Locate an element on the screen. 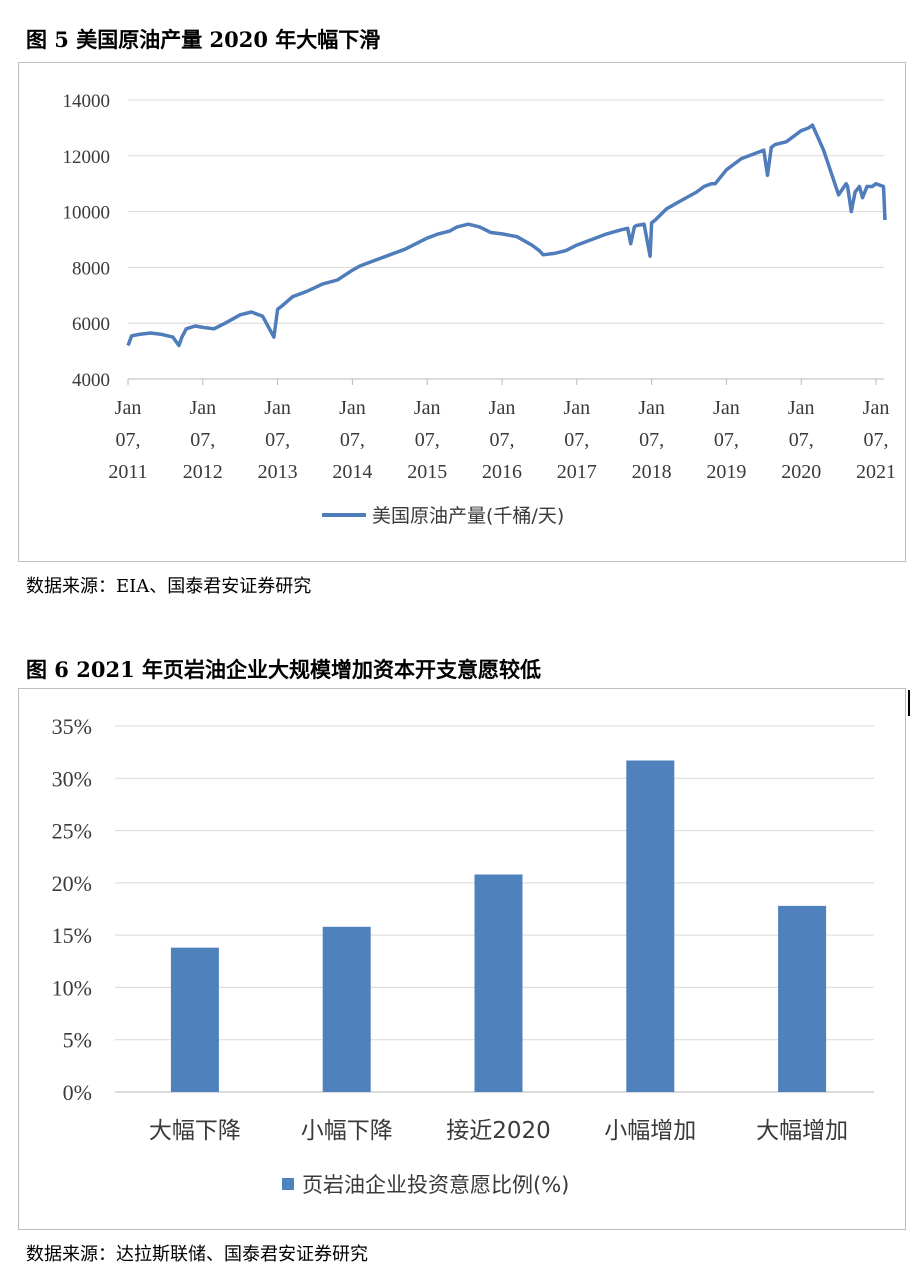 The height and width of the screenshot is (1268, 918). x-tick-label: 2017 is located at coordinates (577, 472).